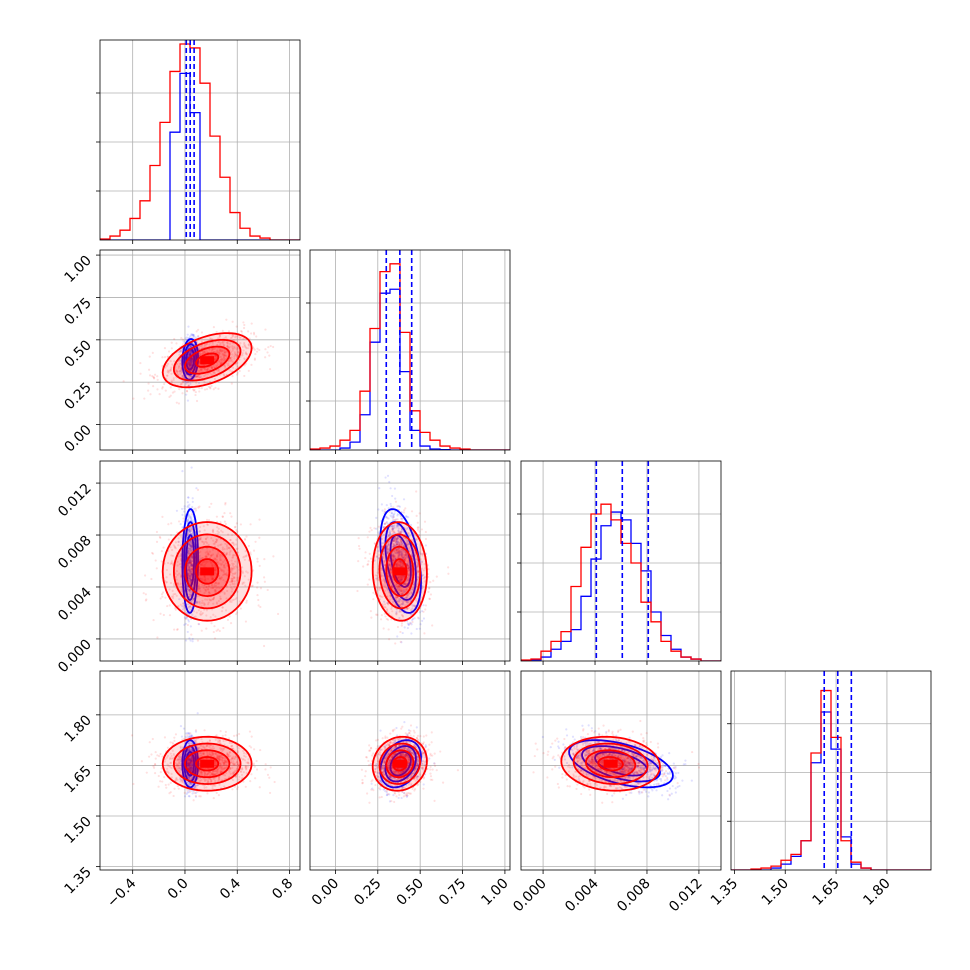  I want to click on y-tick-label: 0.50, so click(77, 353).